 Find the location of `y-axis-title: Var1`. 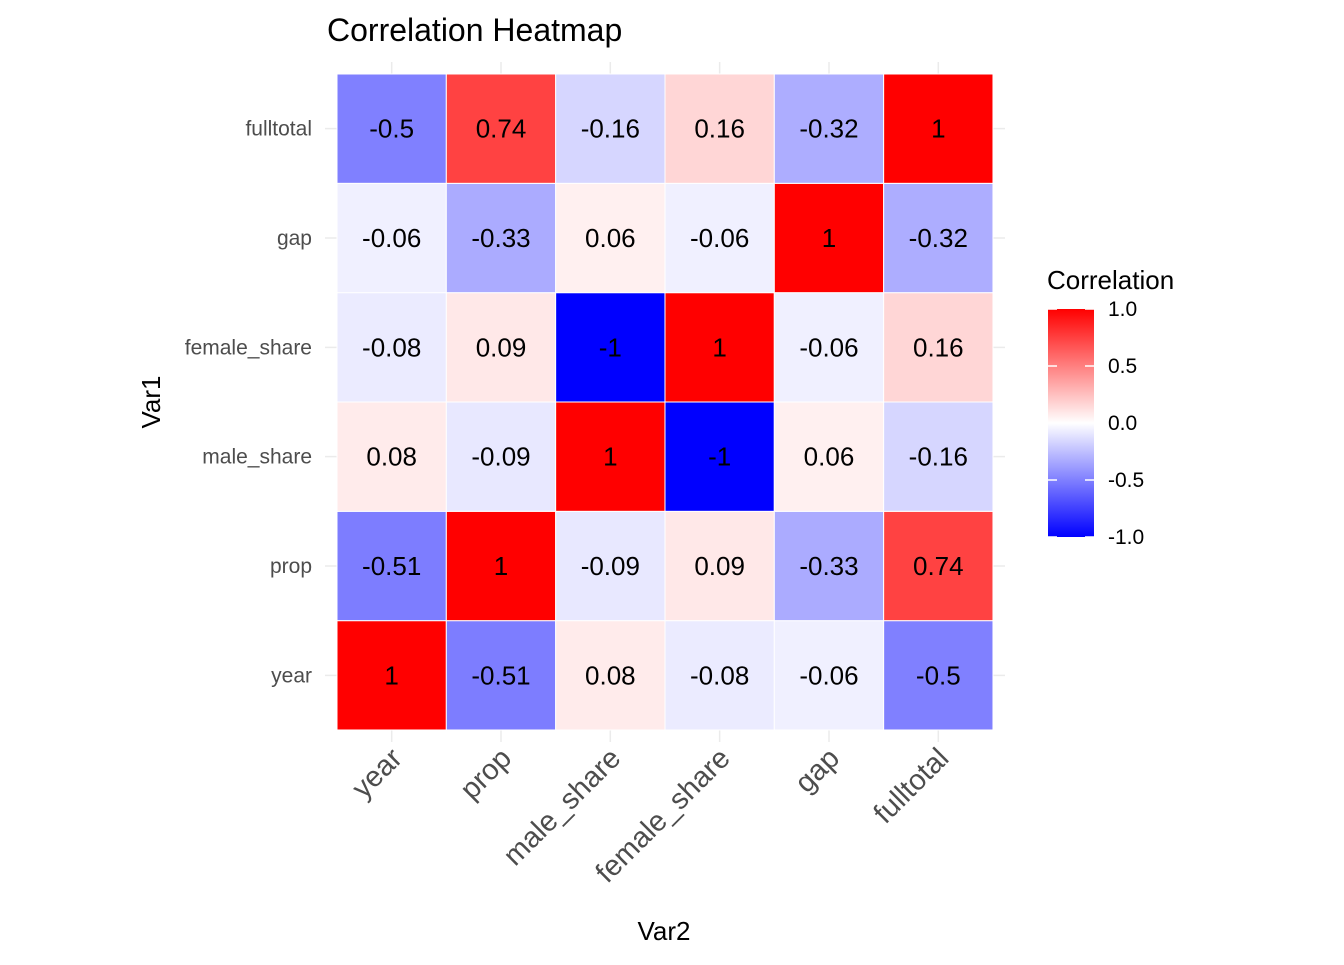

y-axis-title: Var1 is located at coordinates (151, 402).